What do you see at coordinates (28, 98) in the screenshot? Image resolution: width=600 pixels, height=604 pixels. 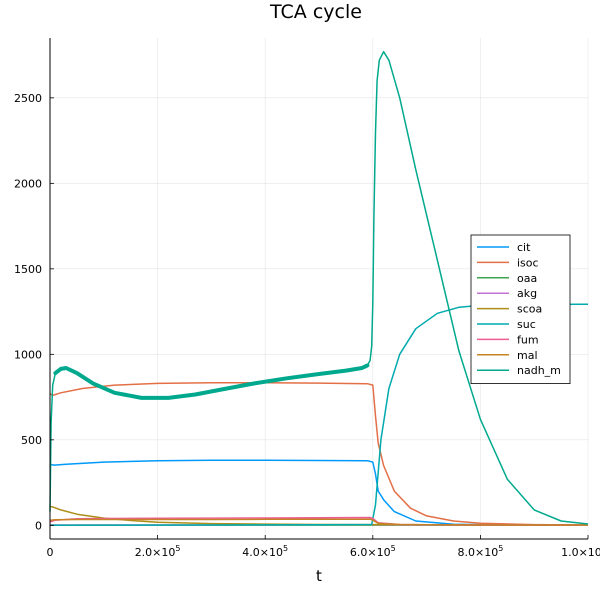 I see `y-tick-label: 2500` at bounding box center [28, 98].